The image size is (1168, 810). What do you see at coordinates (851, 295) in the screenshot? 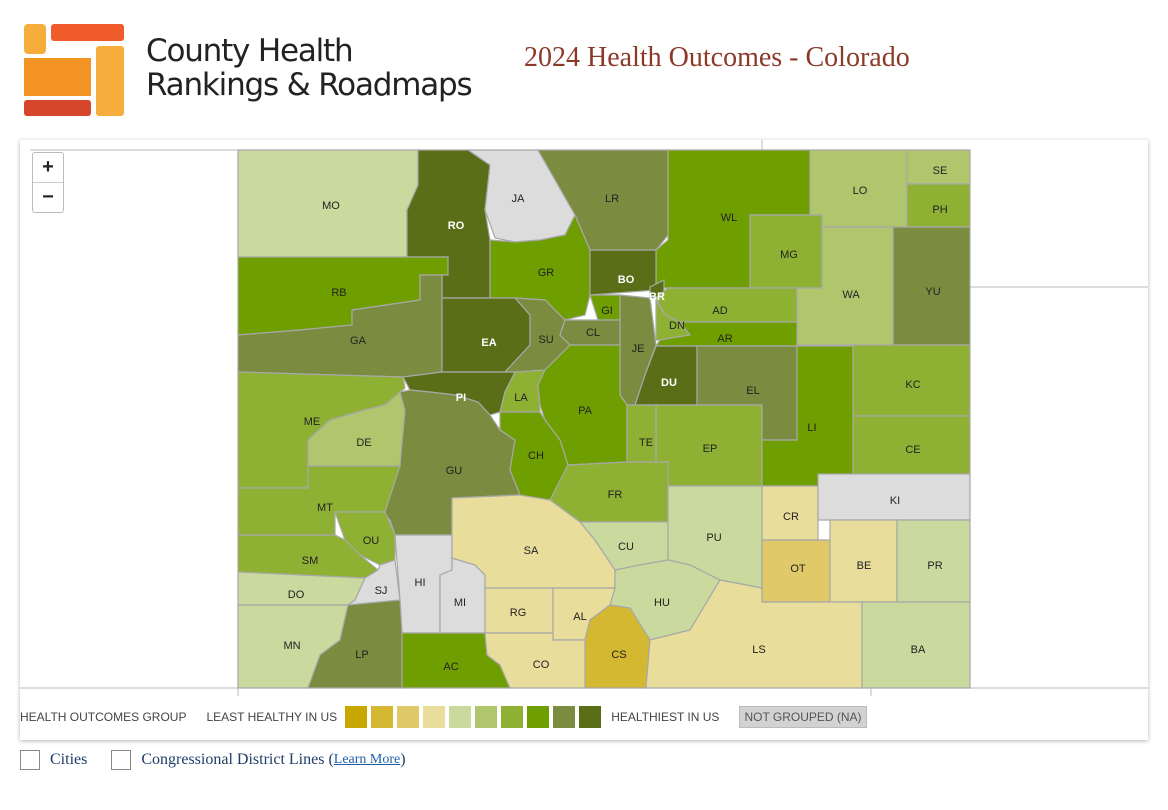
I see `county-label: WA` at bounding box center [851, 295].